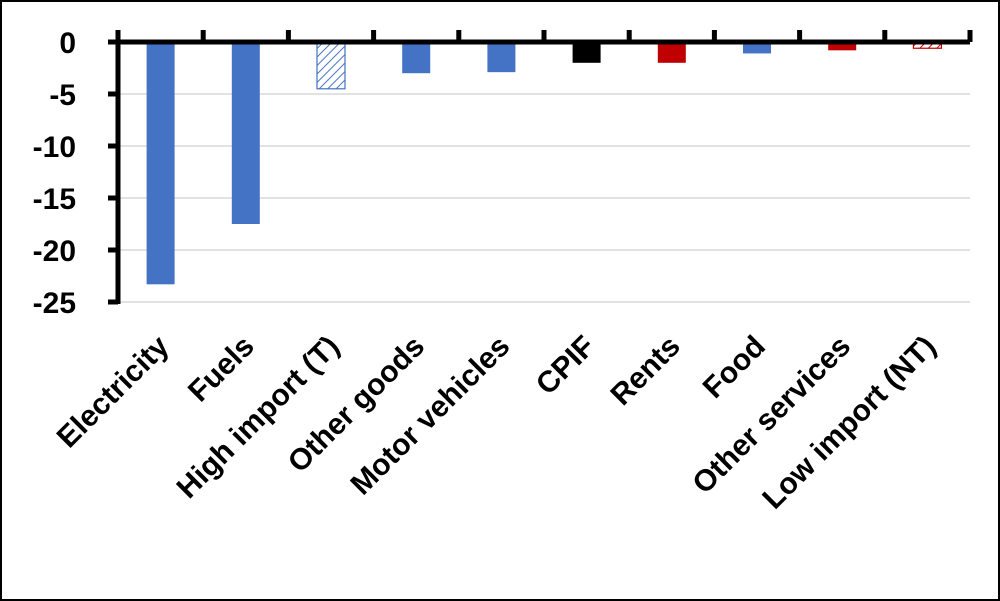 Image resolution: width=1000 pixels, height=601 pixels. What do you see at coordinates (62, 95) in the screenshot?
I see `y-tick-label-1: -5` at bounding box center [62, 95].